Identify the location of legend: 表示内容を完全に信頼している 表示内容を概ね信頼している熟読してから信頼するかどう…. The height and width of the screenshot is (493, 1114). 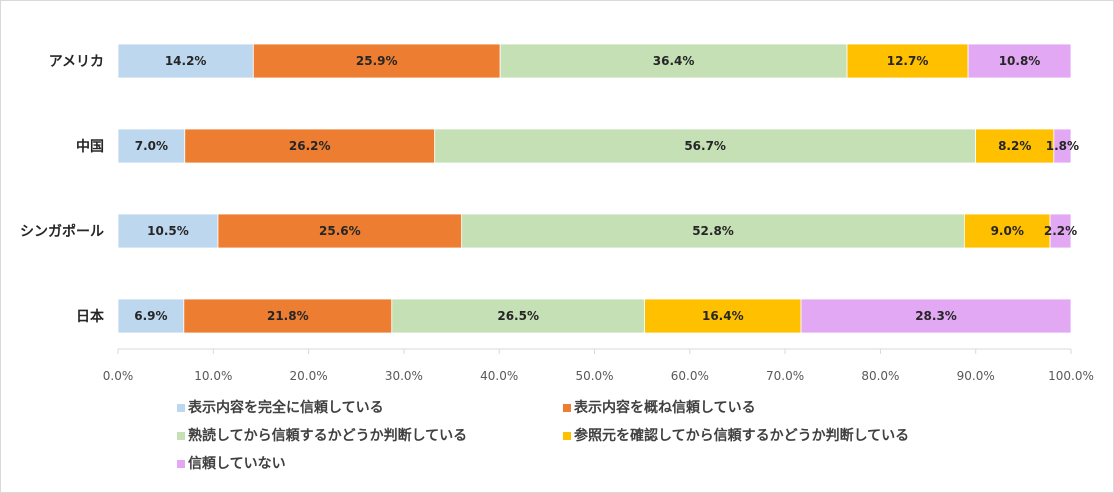
(543, 435).